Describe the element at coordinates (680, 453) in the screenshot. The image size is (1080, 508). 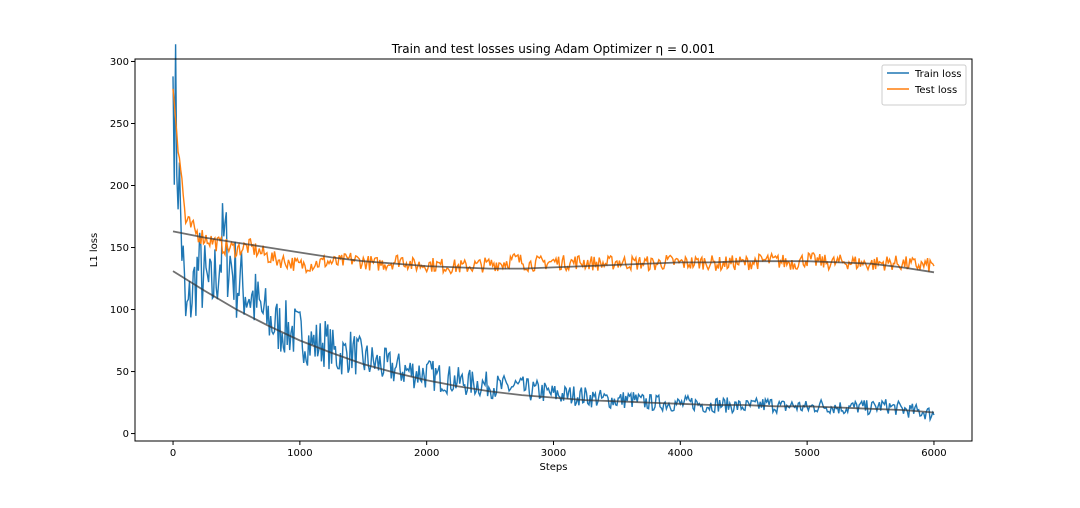
I see `x-tick-label: 4000` at that location.